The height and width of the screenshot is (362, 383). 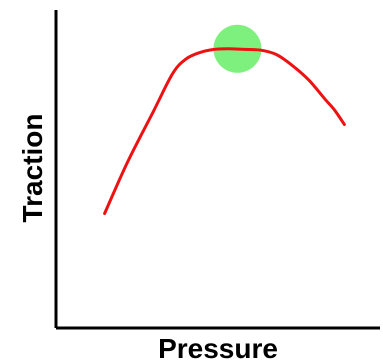 I want to click on x-axis-label: Pressure, so click(x=218, y=347).